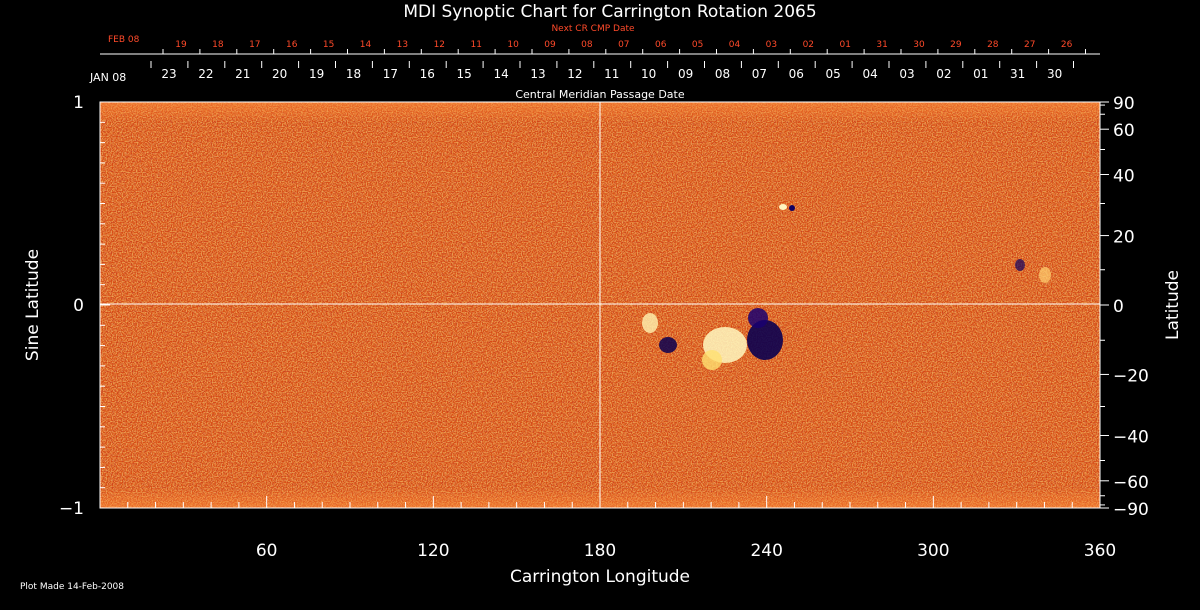 Image resolution: width=1200 pixels, height=610 pixels. Describe the element at coordinates (697, 45) in the screenshot. I see `next-cr-date-label: 05` at that location.